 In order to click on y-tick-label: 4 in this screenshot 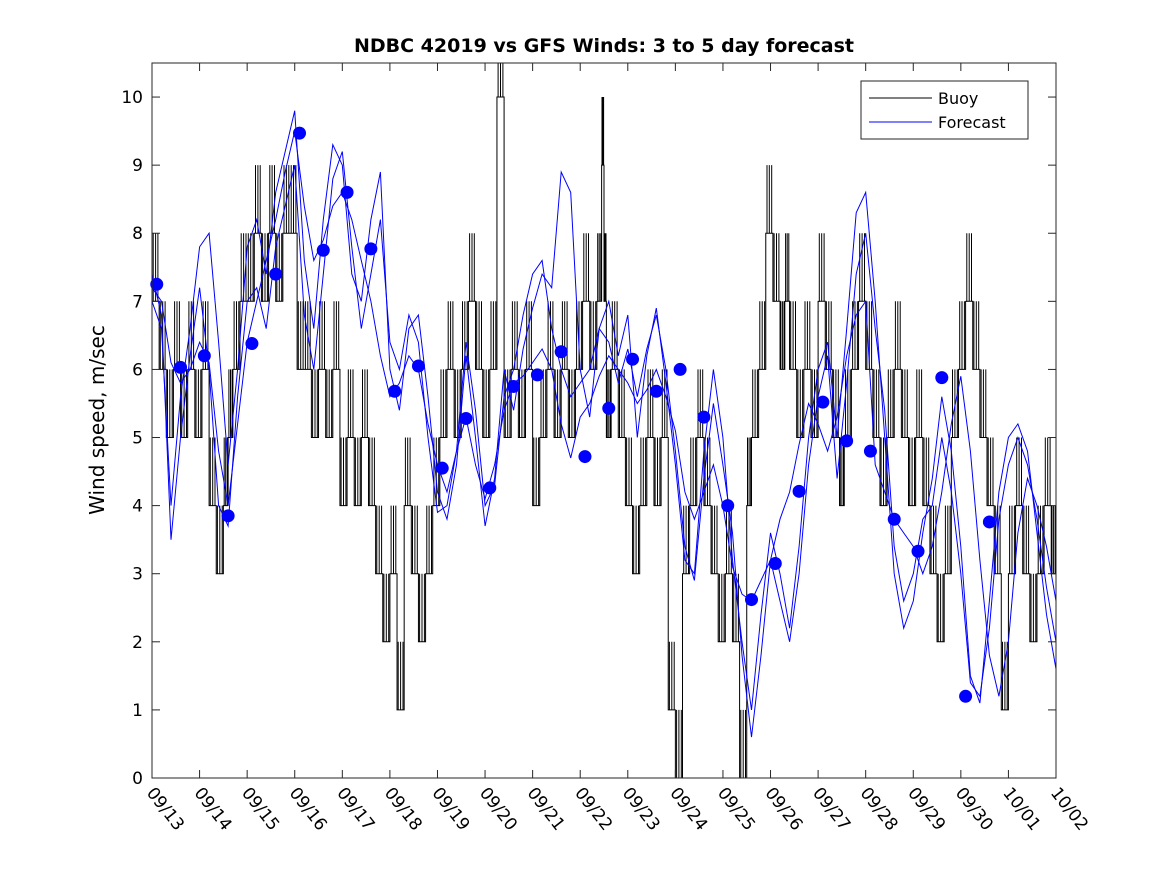, I will do `click(137, 507)`.